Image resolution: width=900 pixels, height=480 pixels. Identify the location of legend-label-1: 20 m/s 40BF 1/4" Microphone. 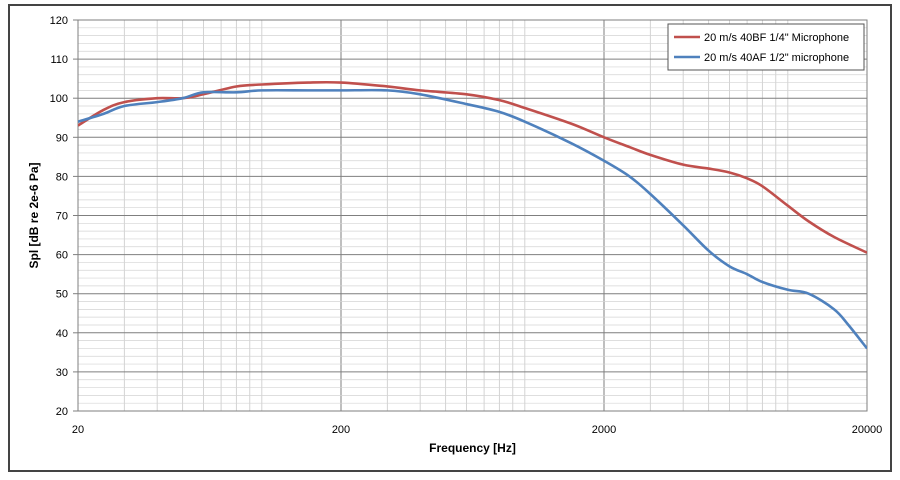
(776, 38).